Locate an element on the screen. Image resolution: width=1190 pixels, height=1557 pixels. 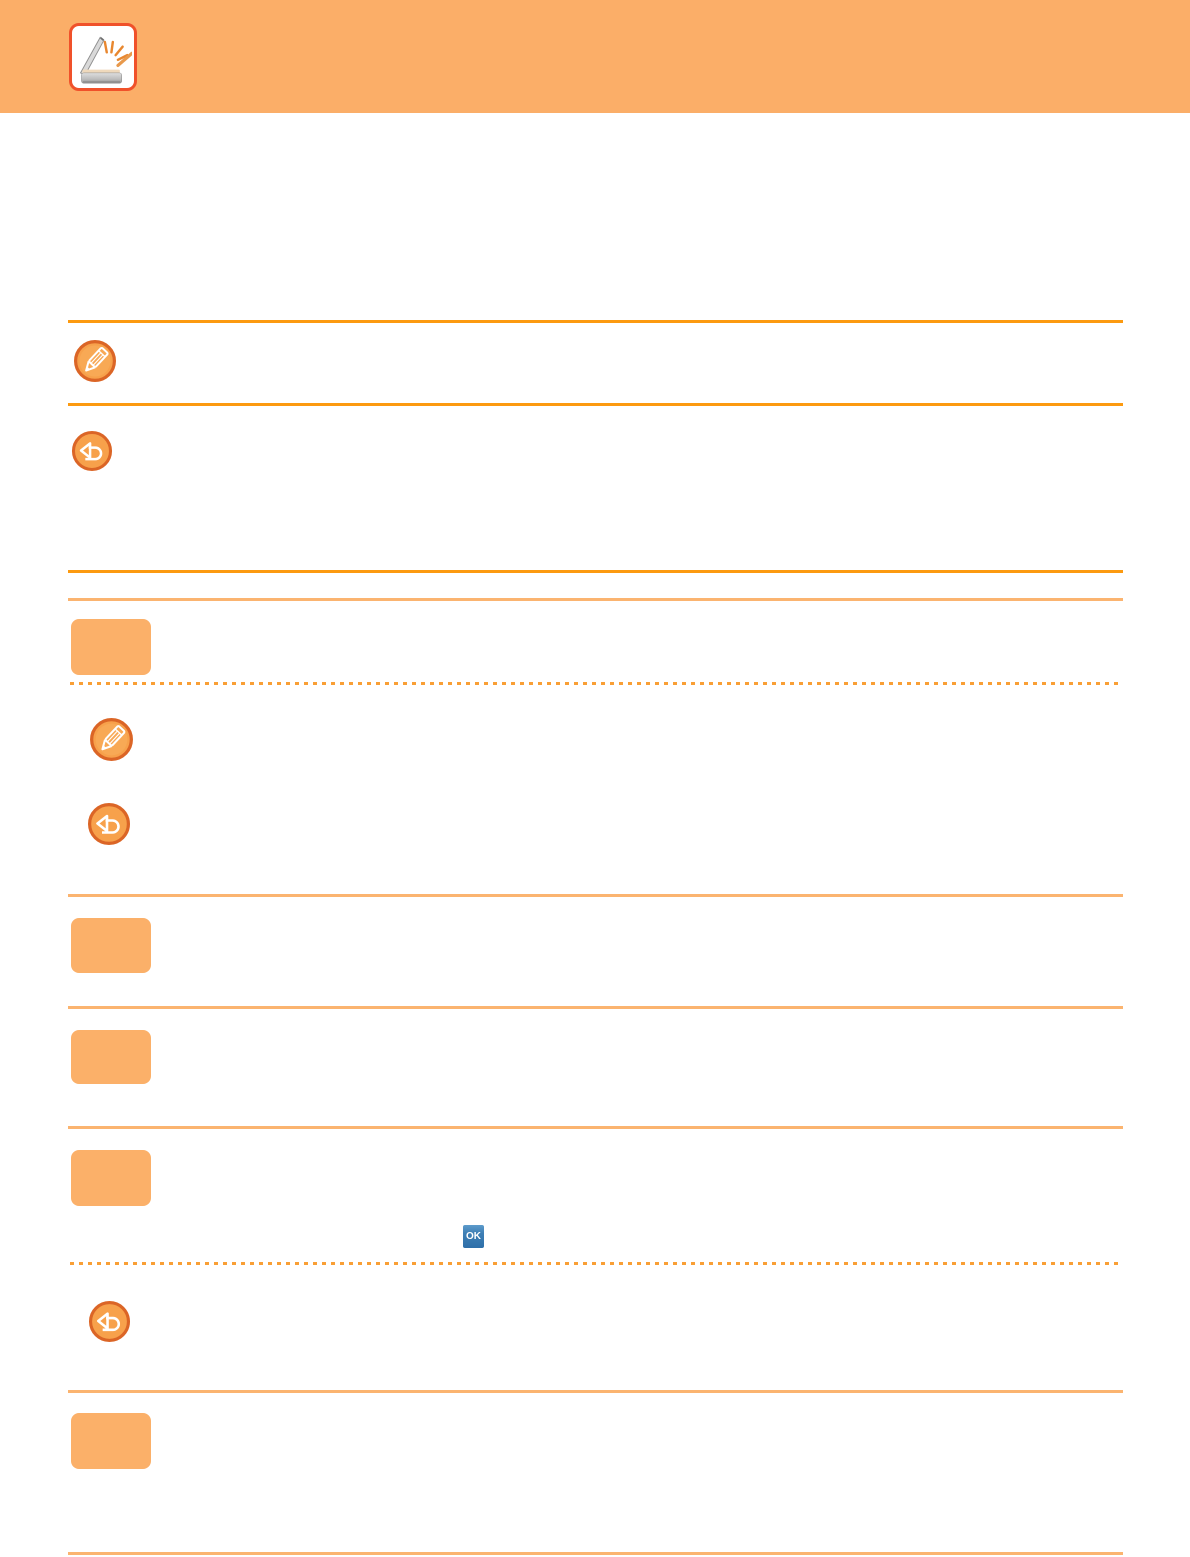
scanner-app-tile is located at coordinates (103, 57).